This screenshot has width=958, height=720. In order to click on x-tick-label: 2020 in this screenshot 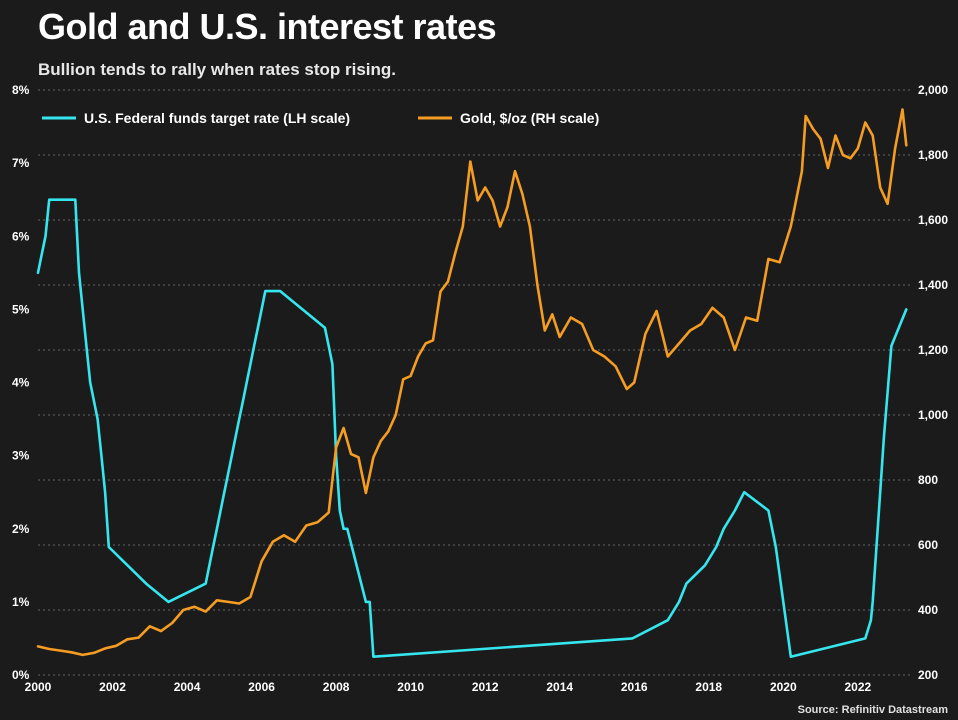, I will do `click(783, 687)`.